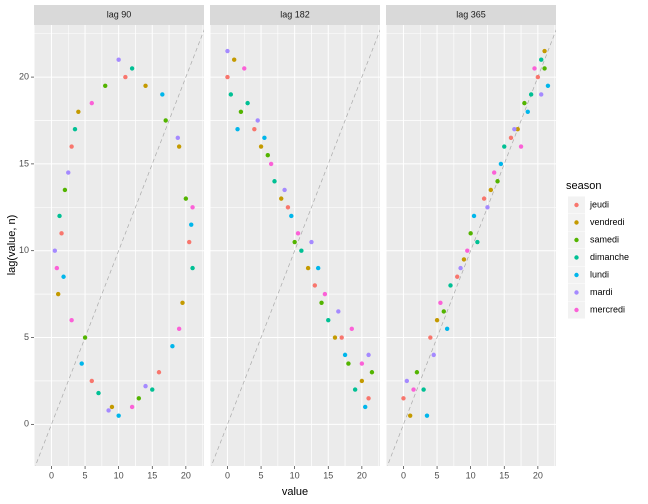 The height and width of the screenshot is (504, 648). Describe the element at coordinates (504, 475) in the screenshot. I see `x-tick-label: 15` at that location.